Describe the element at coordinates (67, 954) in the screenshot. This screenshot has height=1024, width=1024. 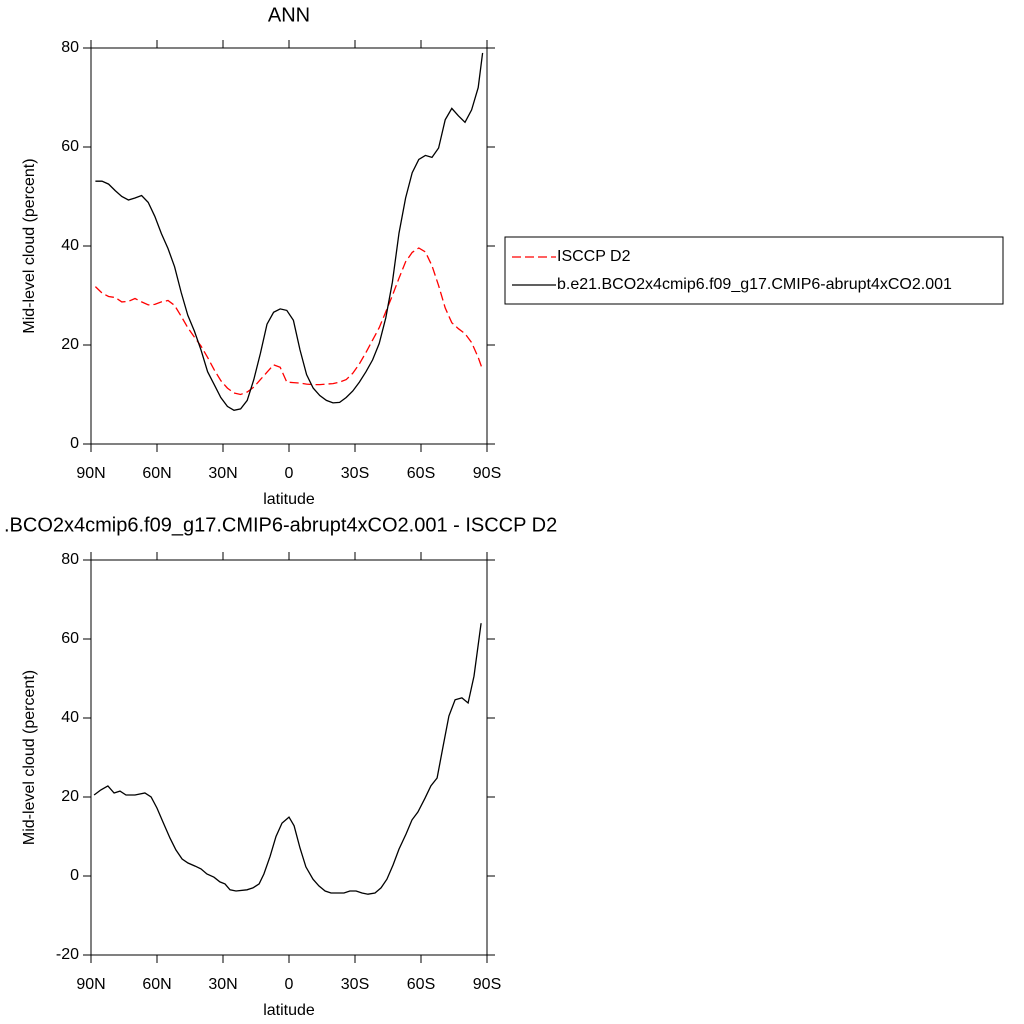
I see `y-tick-label: -20` at that location.